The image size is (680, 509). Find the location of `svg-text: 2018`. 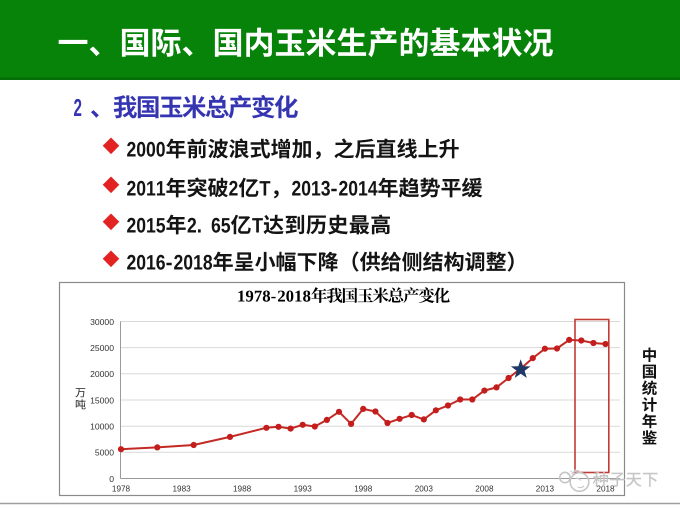

svg-text: 2018 is located at coordinates (605, 489).